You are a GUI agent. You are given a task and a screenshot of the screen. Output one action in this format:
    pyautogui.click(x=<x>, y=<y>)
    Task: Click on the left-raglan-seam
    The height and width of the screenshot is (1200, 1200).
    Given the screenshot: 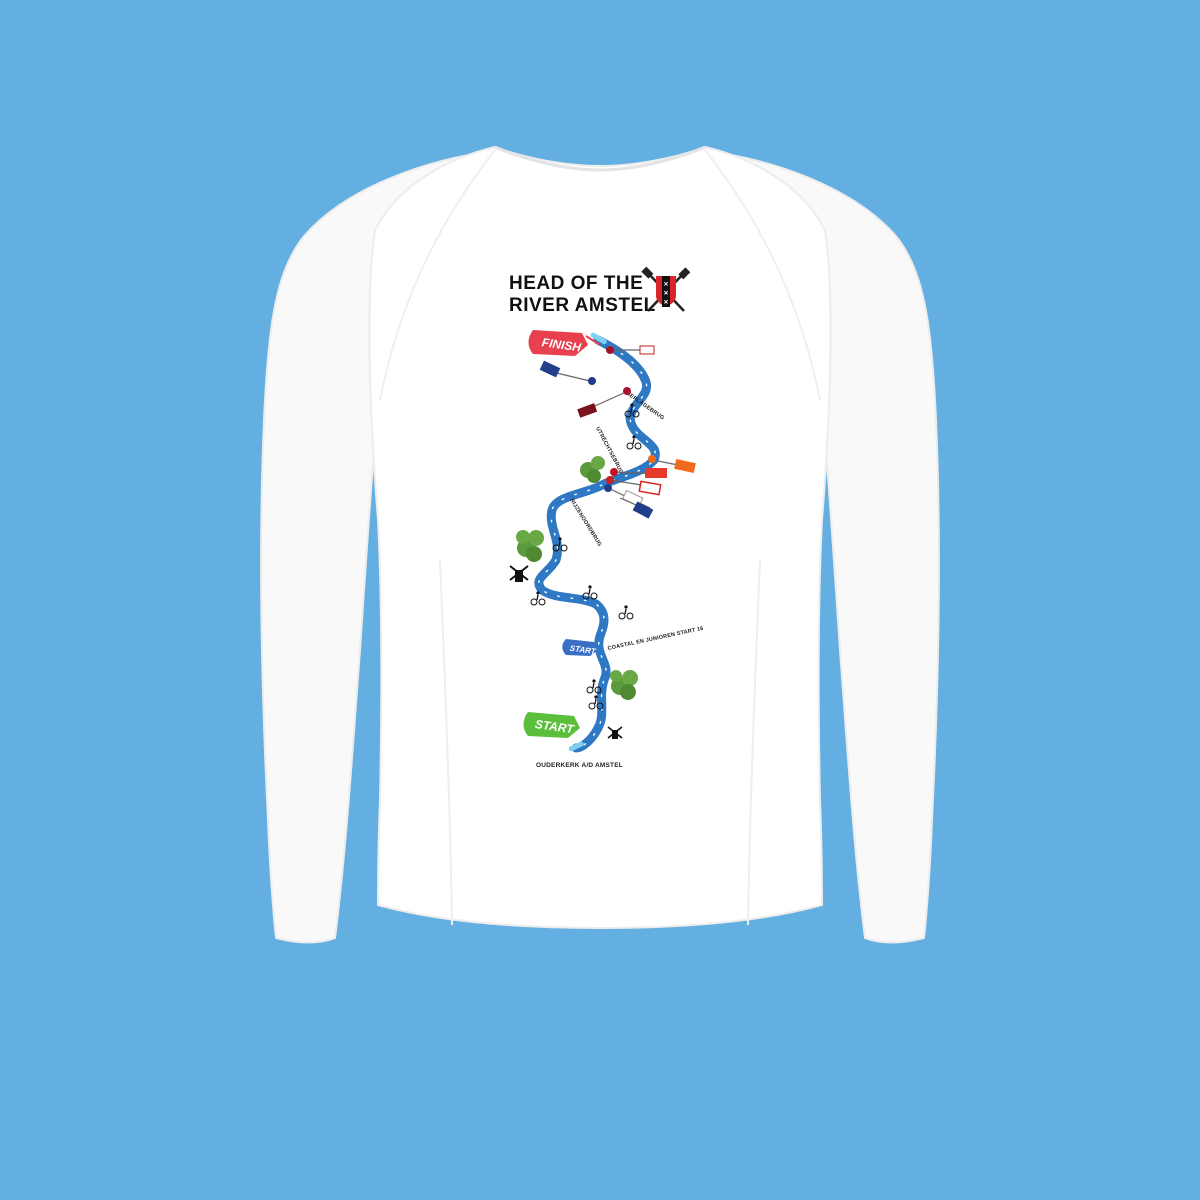 What is the action you would take?
    pyautogui.click(x=437, y=275)
    